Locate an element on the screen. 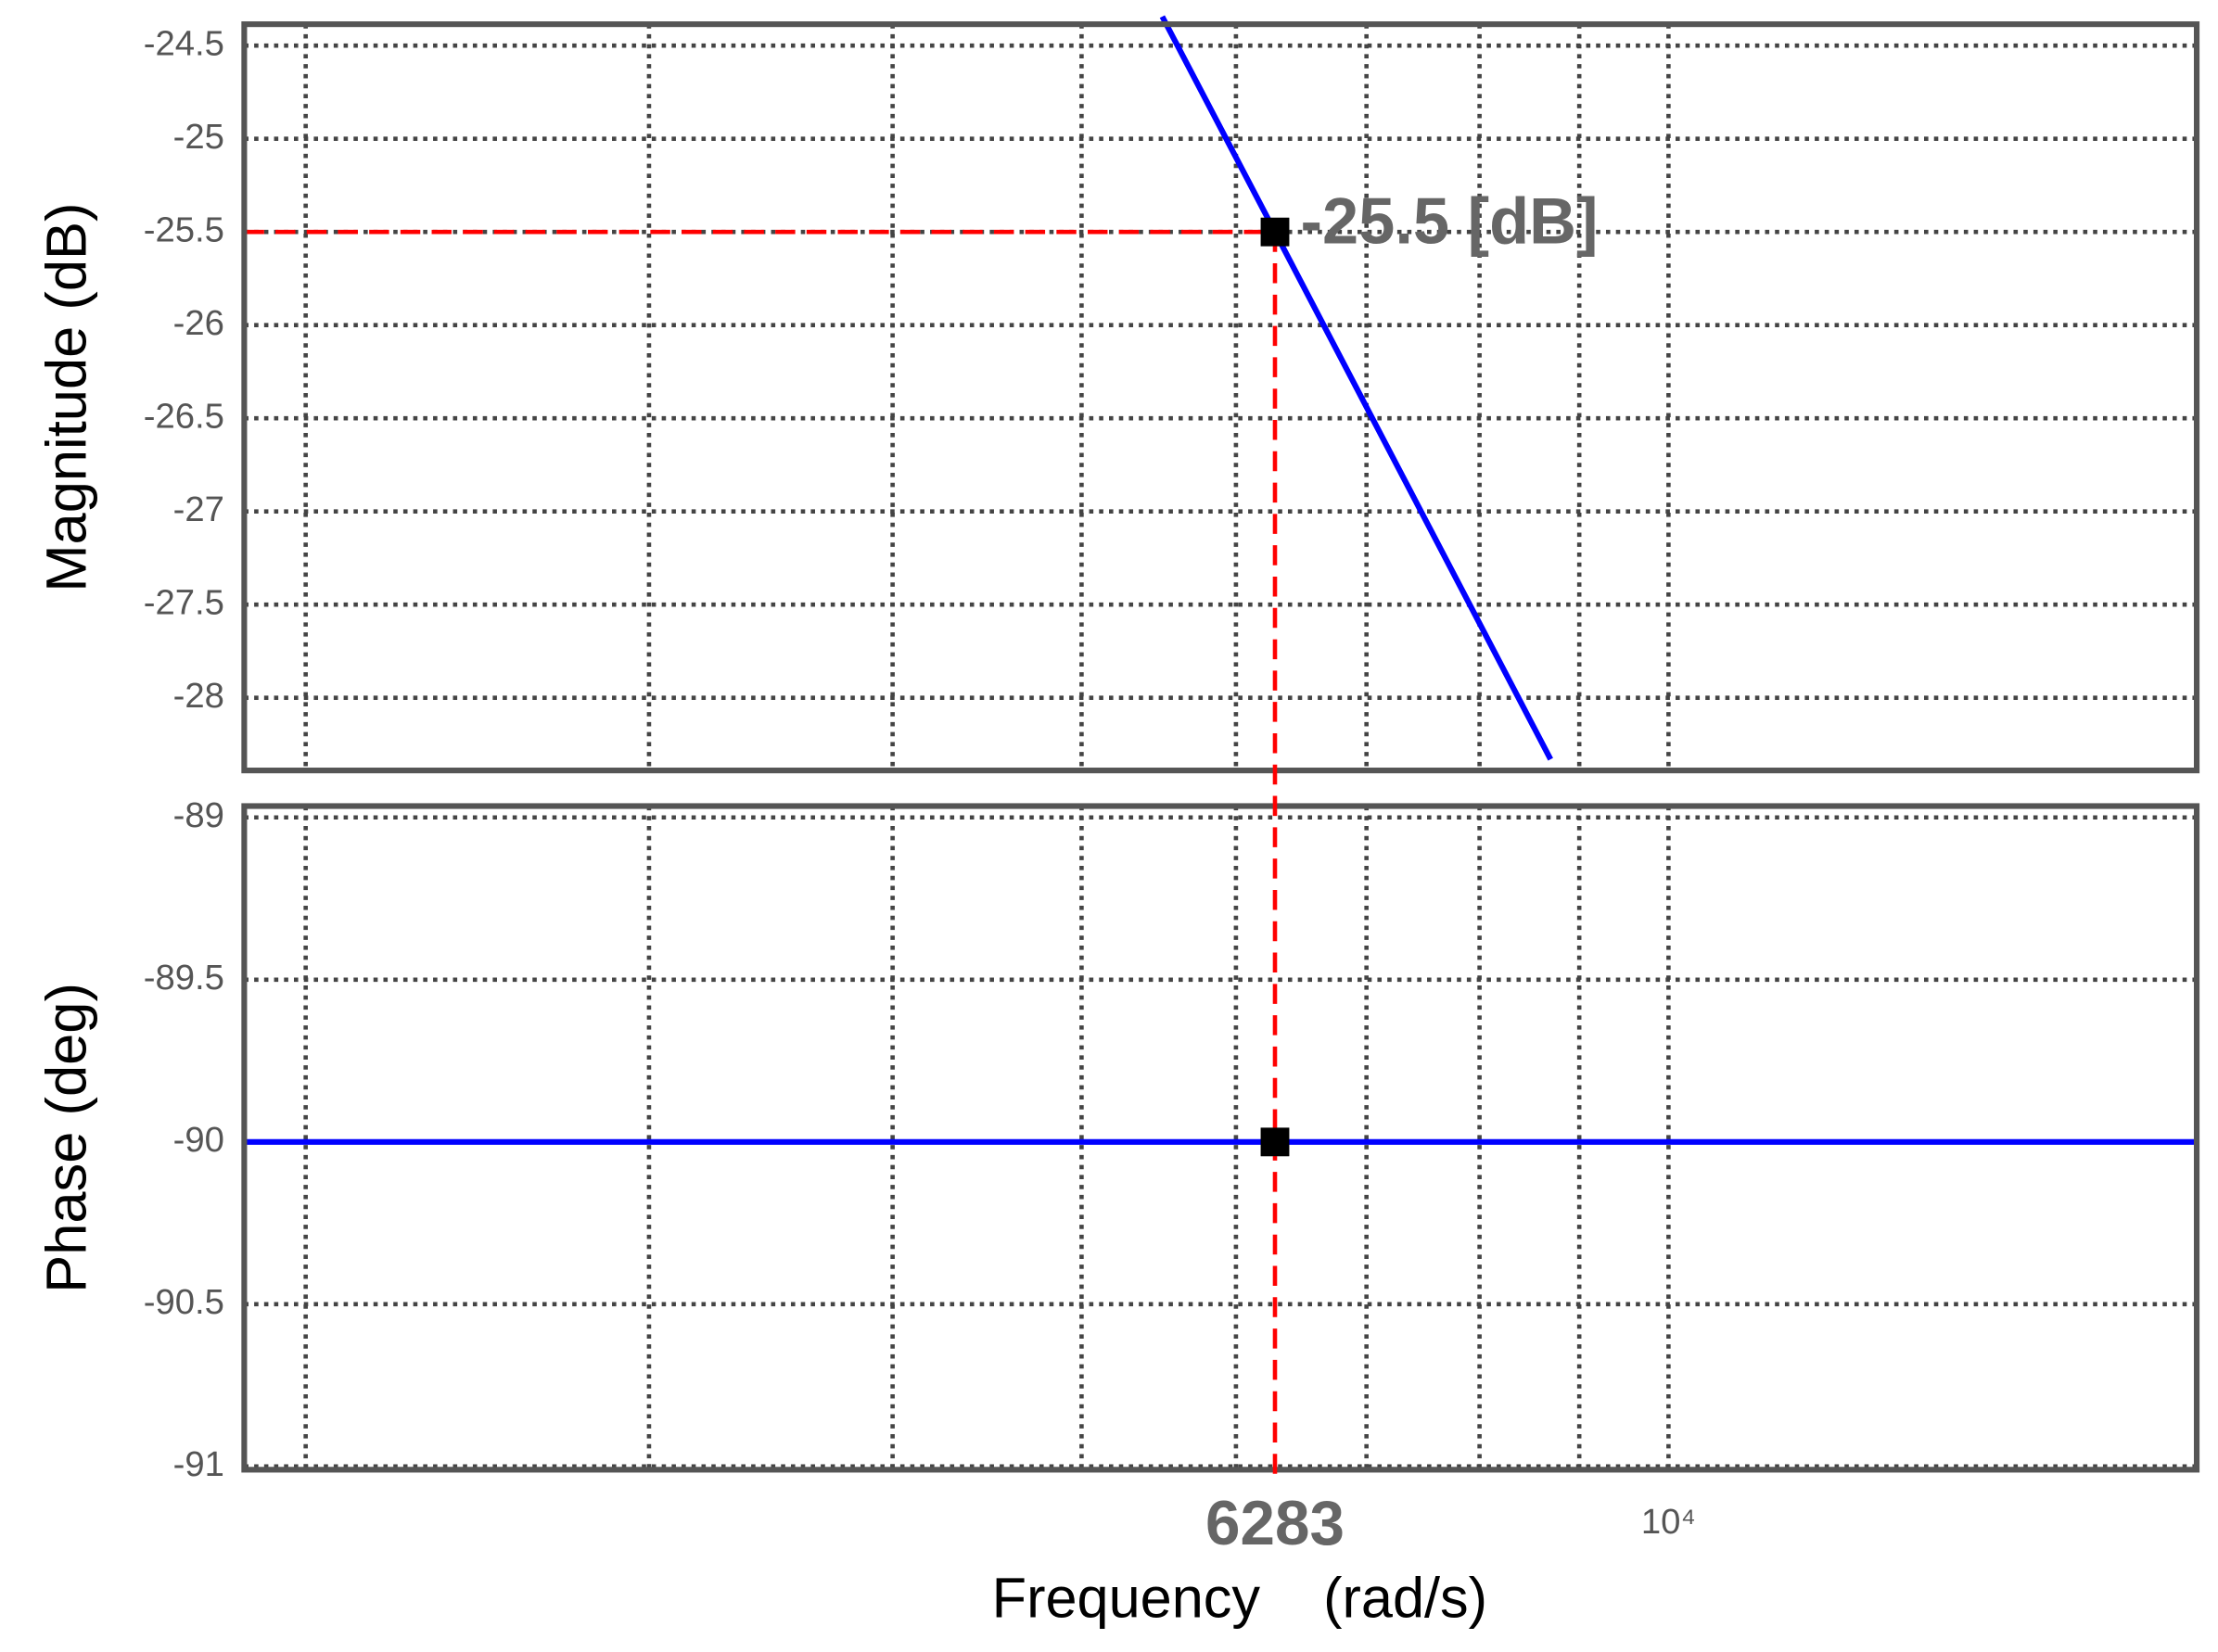  marker-x-label: 6283 is located at coordinates (1275, 1523).